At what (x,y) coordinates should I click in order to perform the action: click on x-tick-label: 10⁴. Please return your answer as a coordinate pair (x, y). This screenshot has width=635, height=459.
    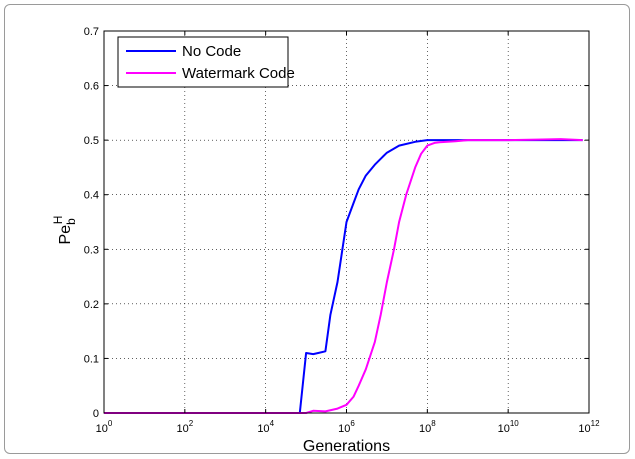
    Looking at the image, I should click on (265, 427).